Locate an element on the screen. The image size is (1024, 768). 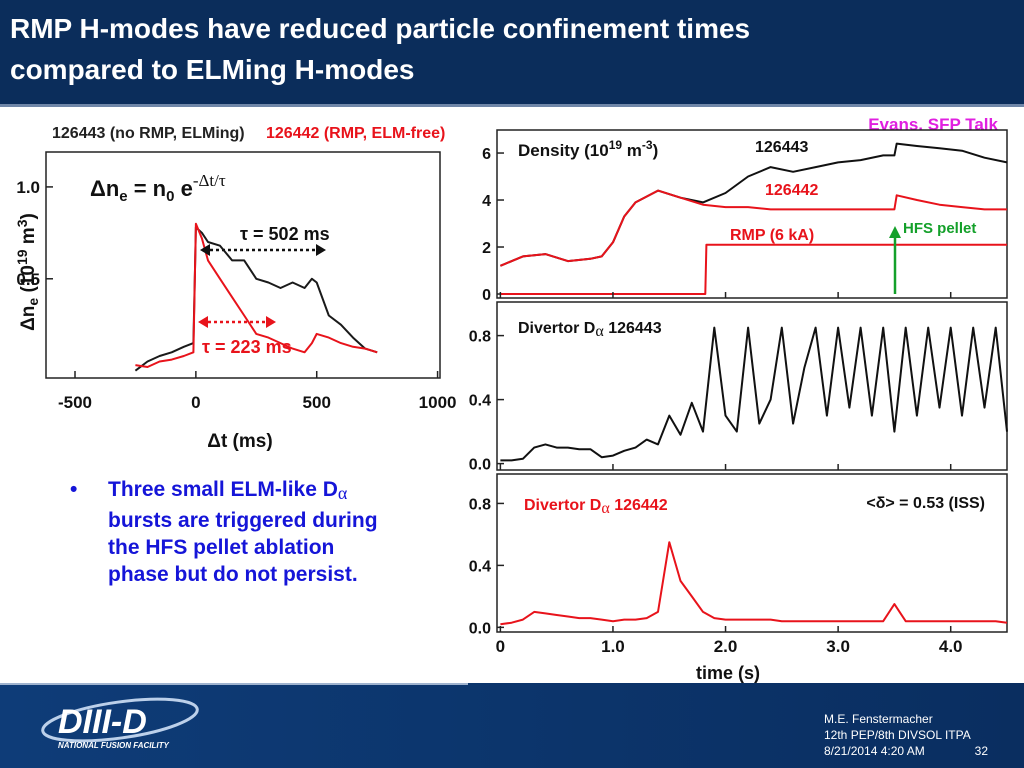
series-label: RMP (6 kA) is located at coordinates (772, 235).